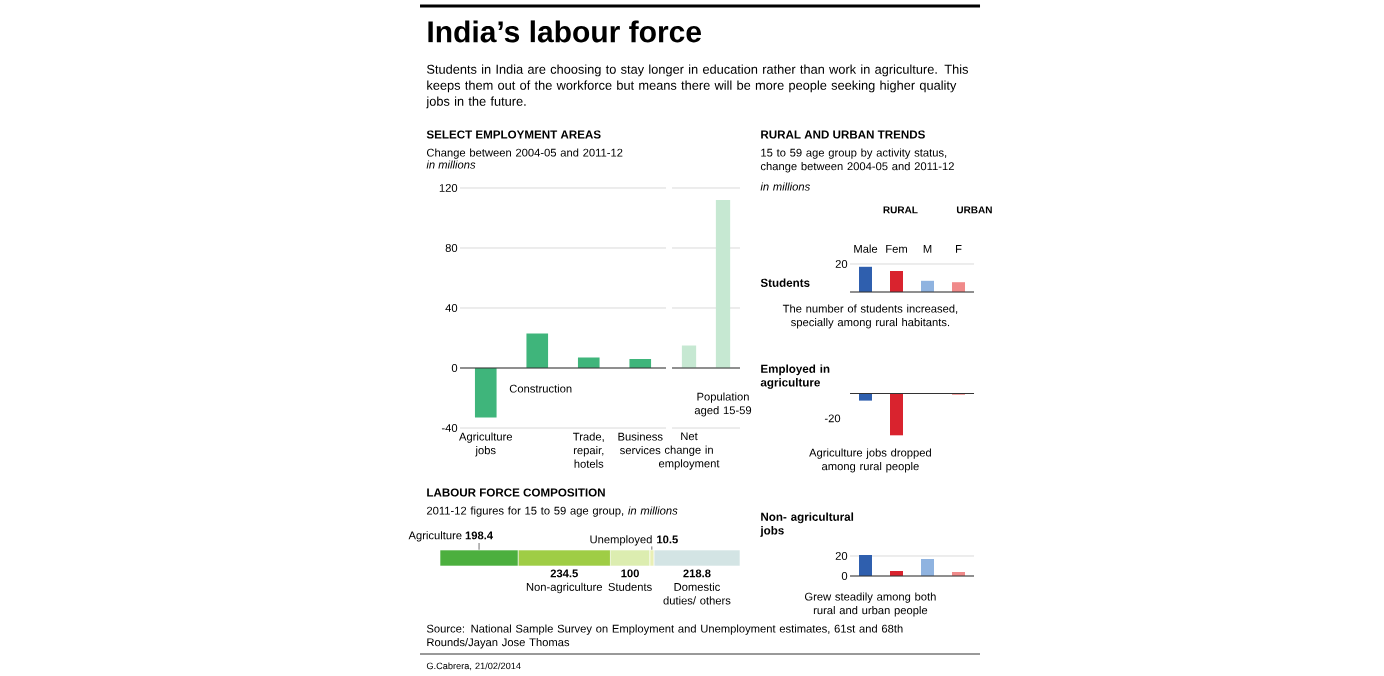  Describe the element at coordinates (564, 31) in the screenshot. I see `text: India’s labour force` at that location.